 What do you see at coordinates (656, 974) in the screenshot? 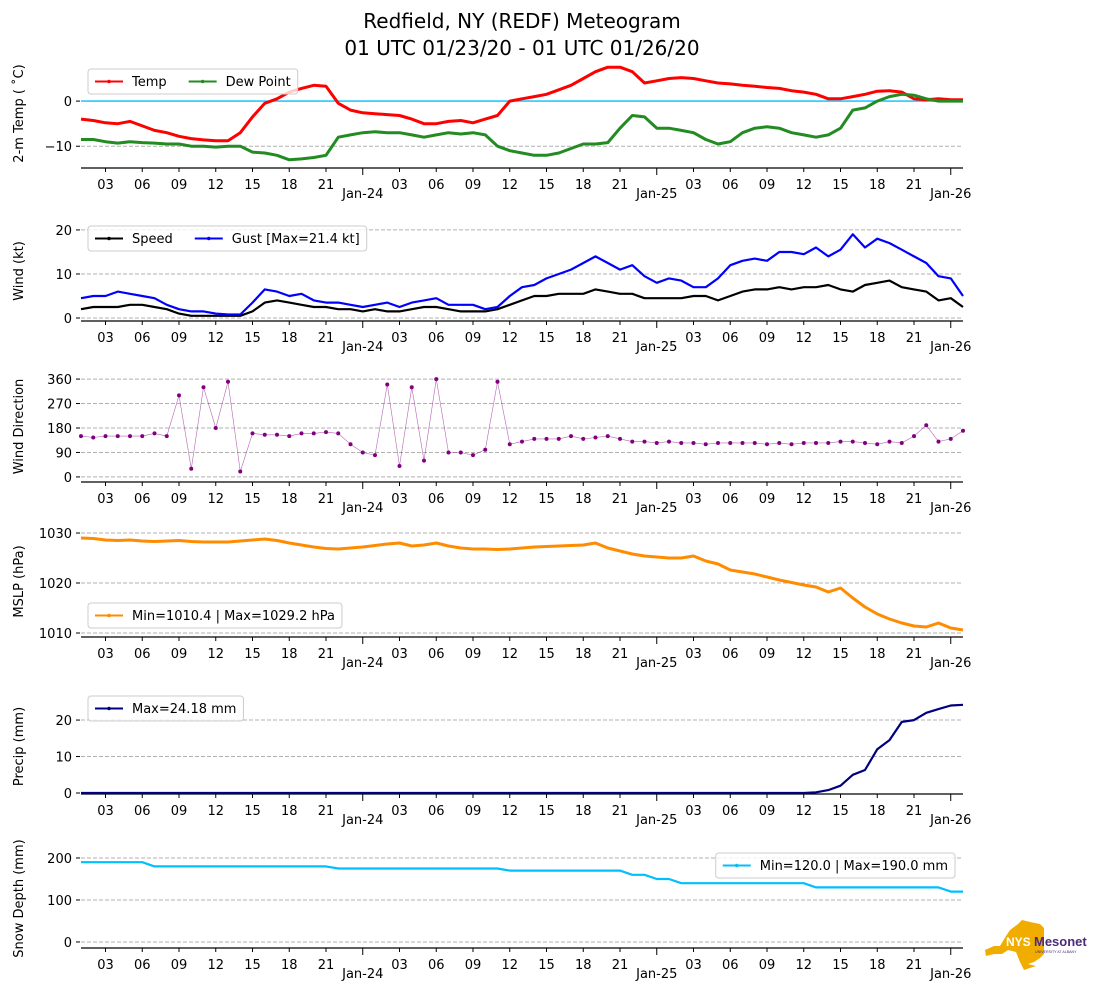
I see `x-tick-label: Jan-25` at bounding box center [656, 974].